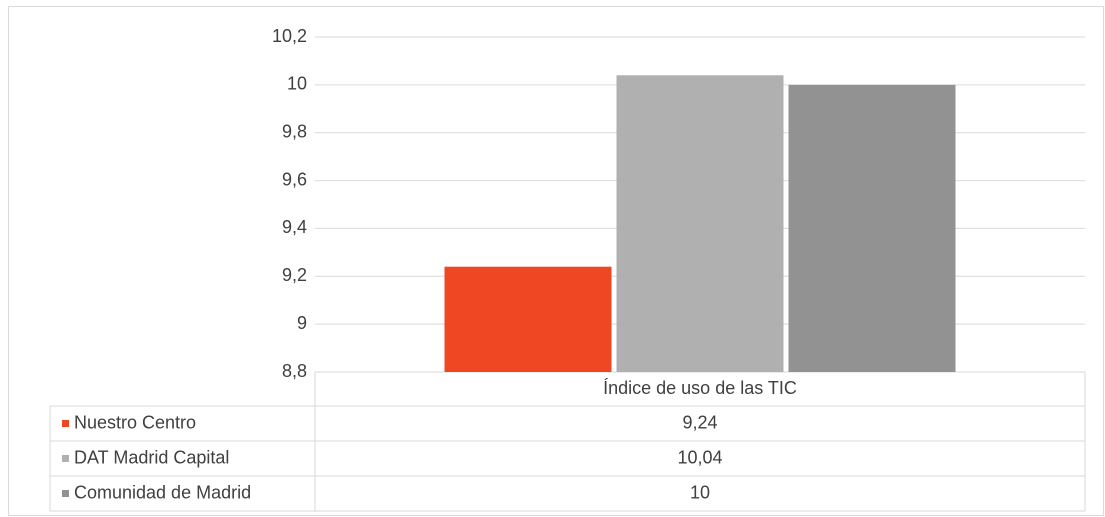  I want to click on y-tick-label: 9,2, so click(294, 275).